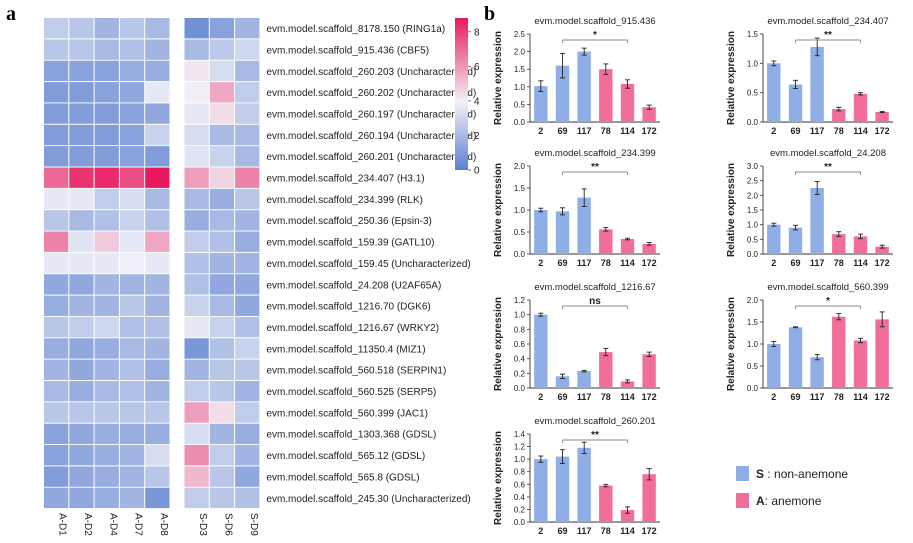 Image resolution: width=913 pixels, height=543 pixels. I want to click on bar-chart-title: evm.model.scaffold_24.208, so click(828, 153).